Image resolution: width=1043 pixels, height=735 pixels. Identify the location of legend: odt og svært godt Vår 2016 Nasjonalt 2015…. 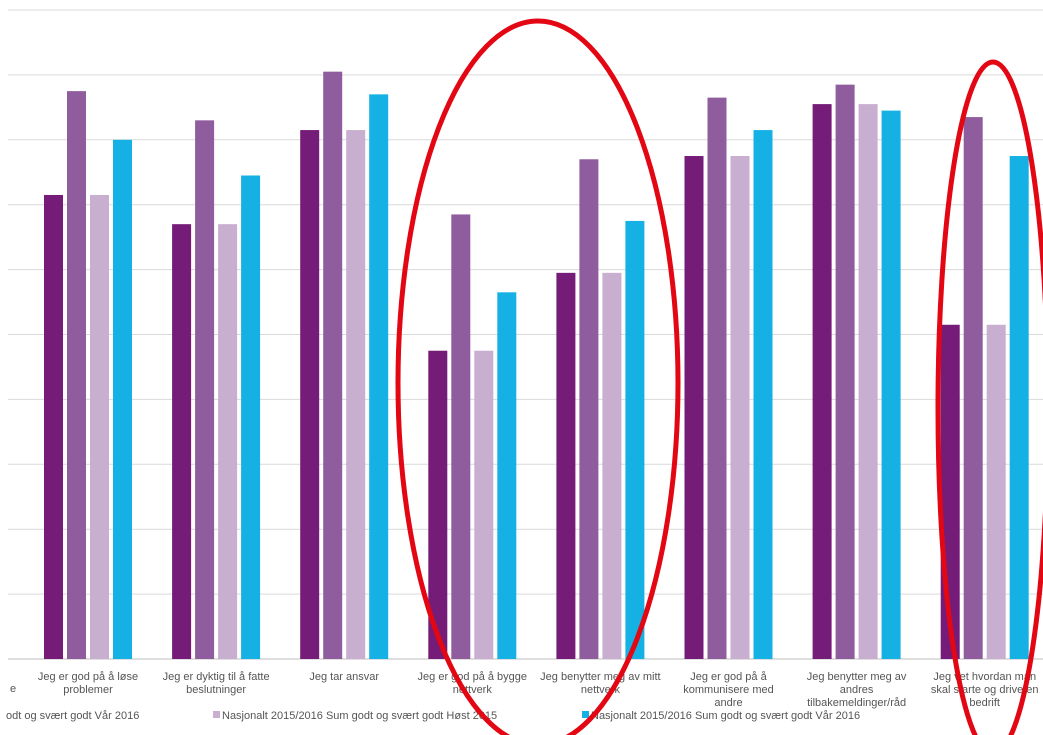
(433, 716).